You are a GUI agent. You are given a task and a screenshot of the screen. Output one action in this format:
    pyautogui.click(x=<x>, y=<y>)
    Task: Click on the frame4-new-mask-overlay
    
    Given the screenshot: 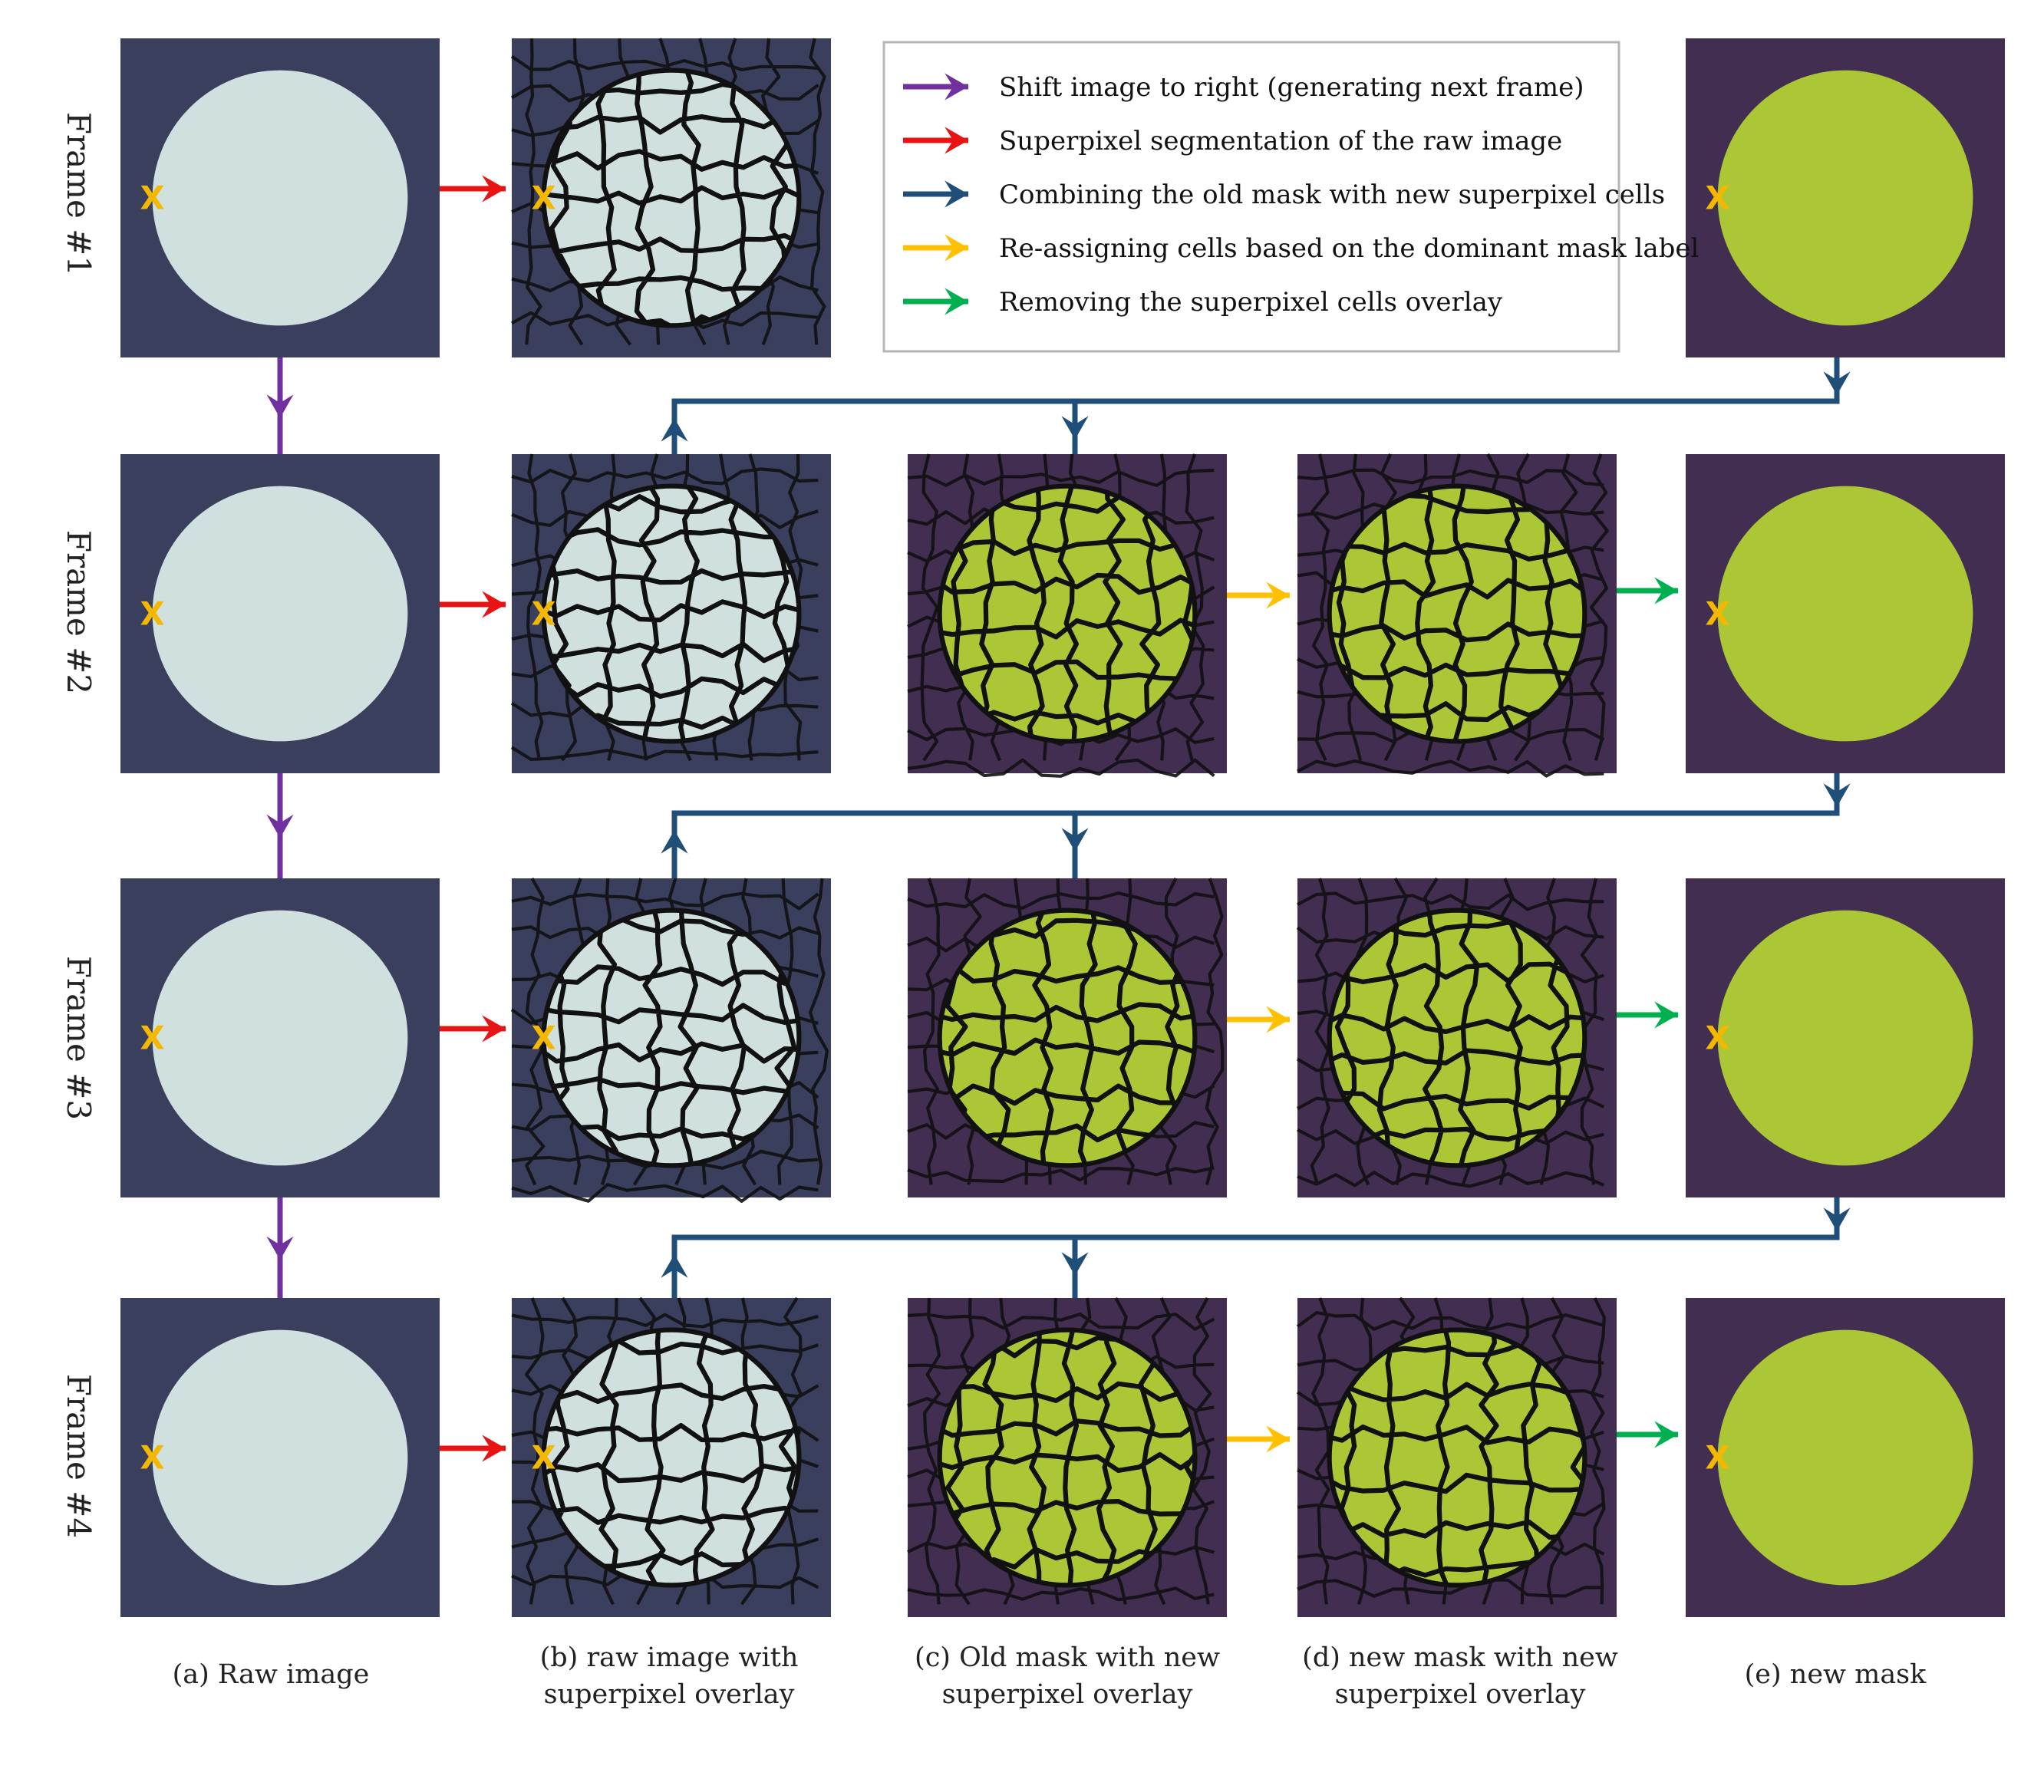 What is the action you would take?
    pyautogui.click(x=1456, y=1456)
    